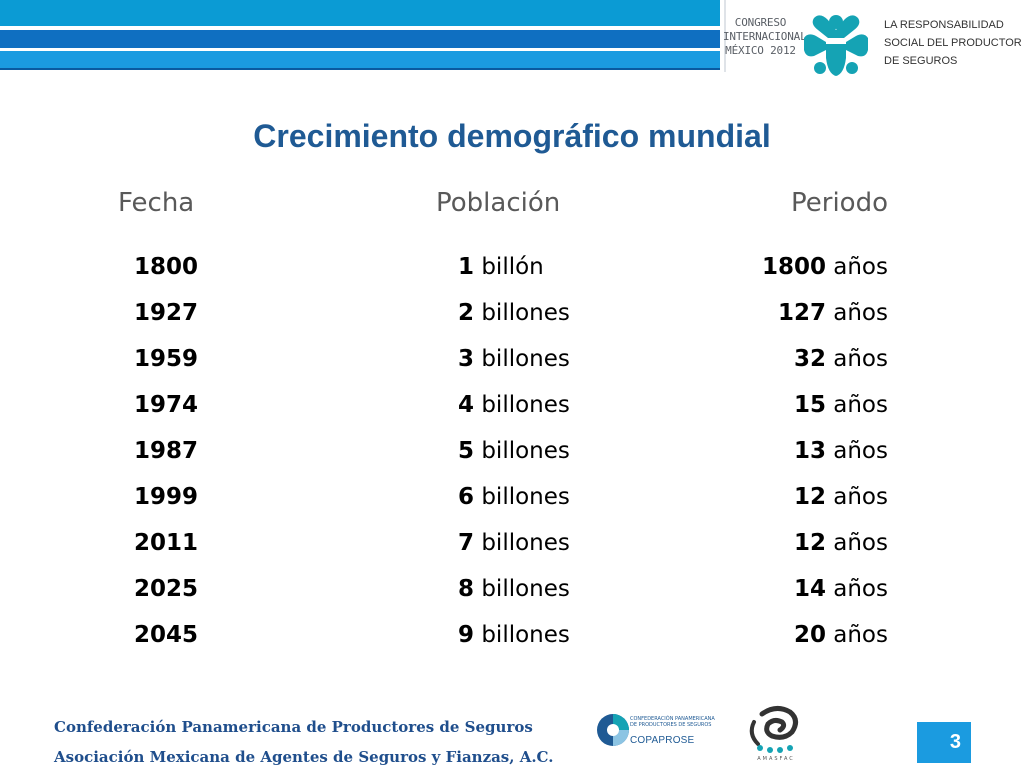  What do you see at coordinates (166, 635) in the screenshot?
I see `year-cell: 2045` at bounding box center [166, 635].